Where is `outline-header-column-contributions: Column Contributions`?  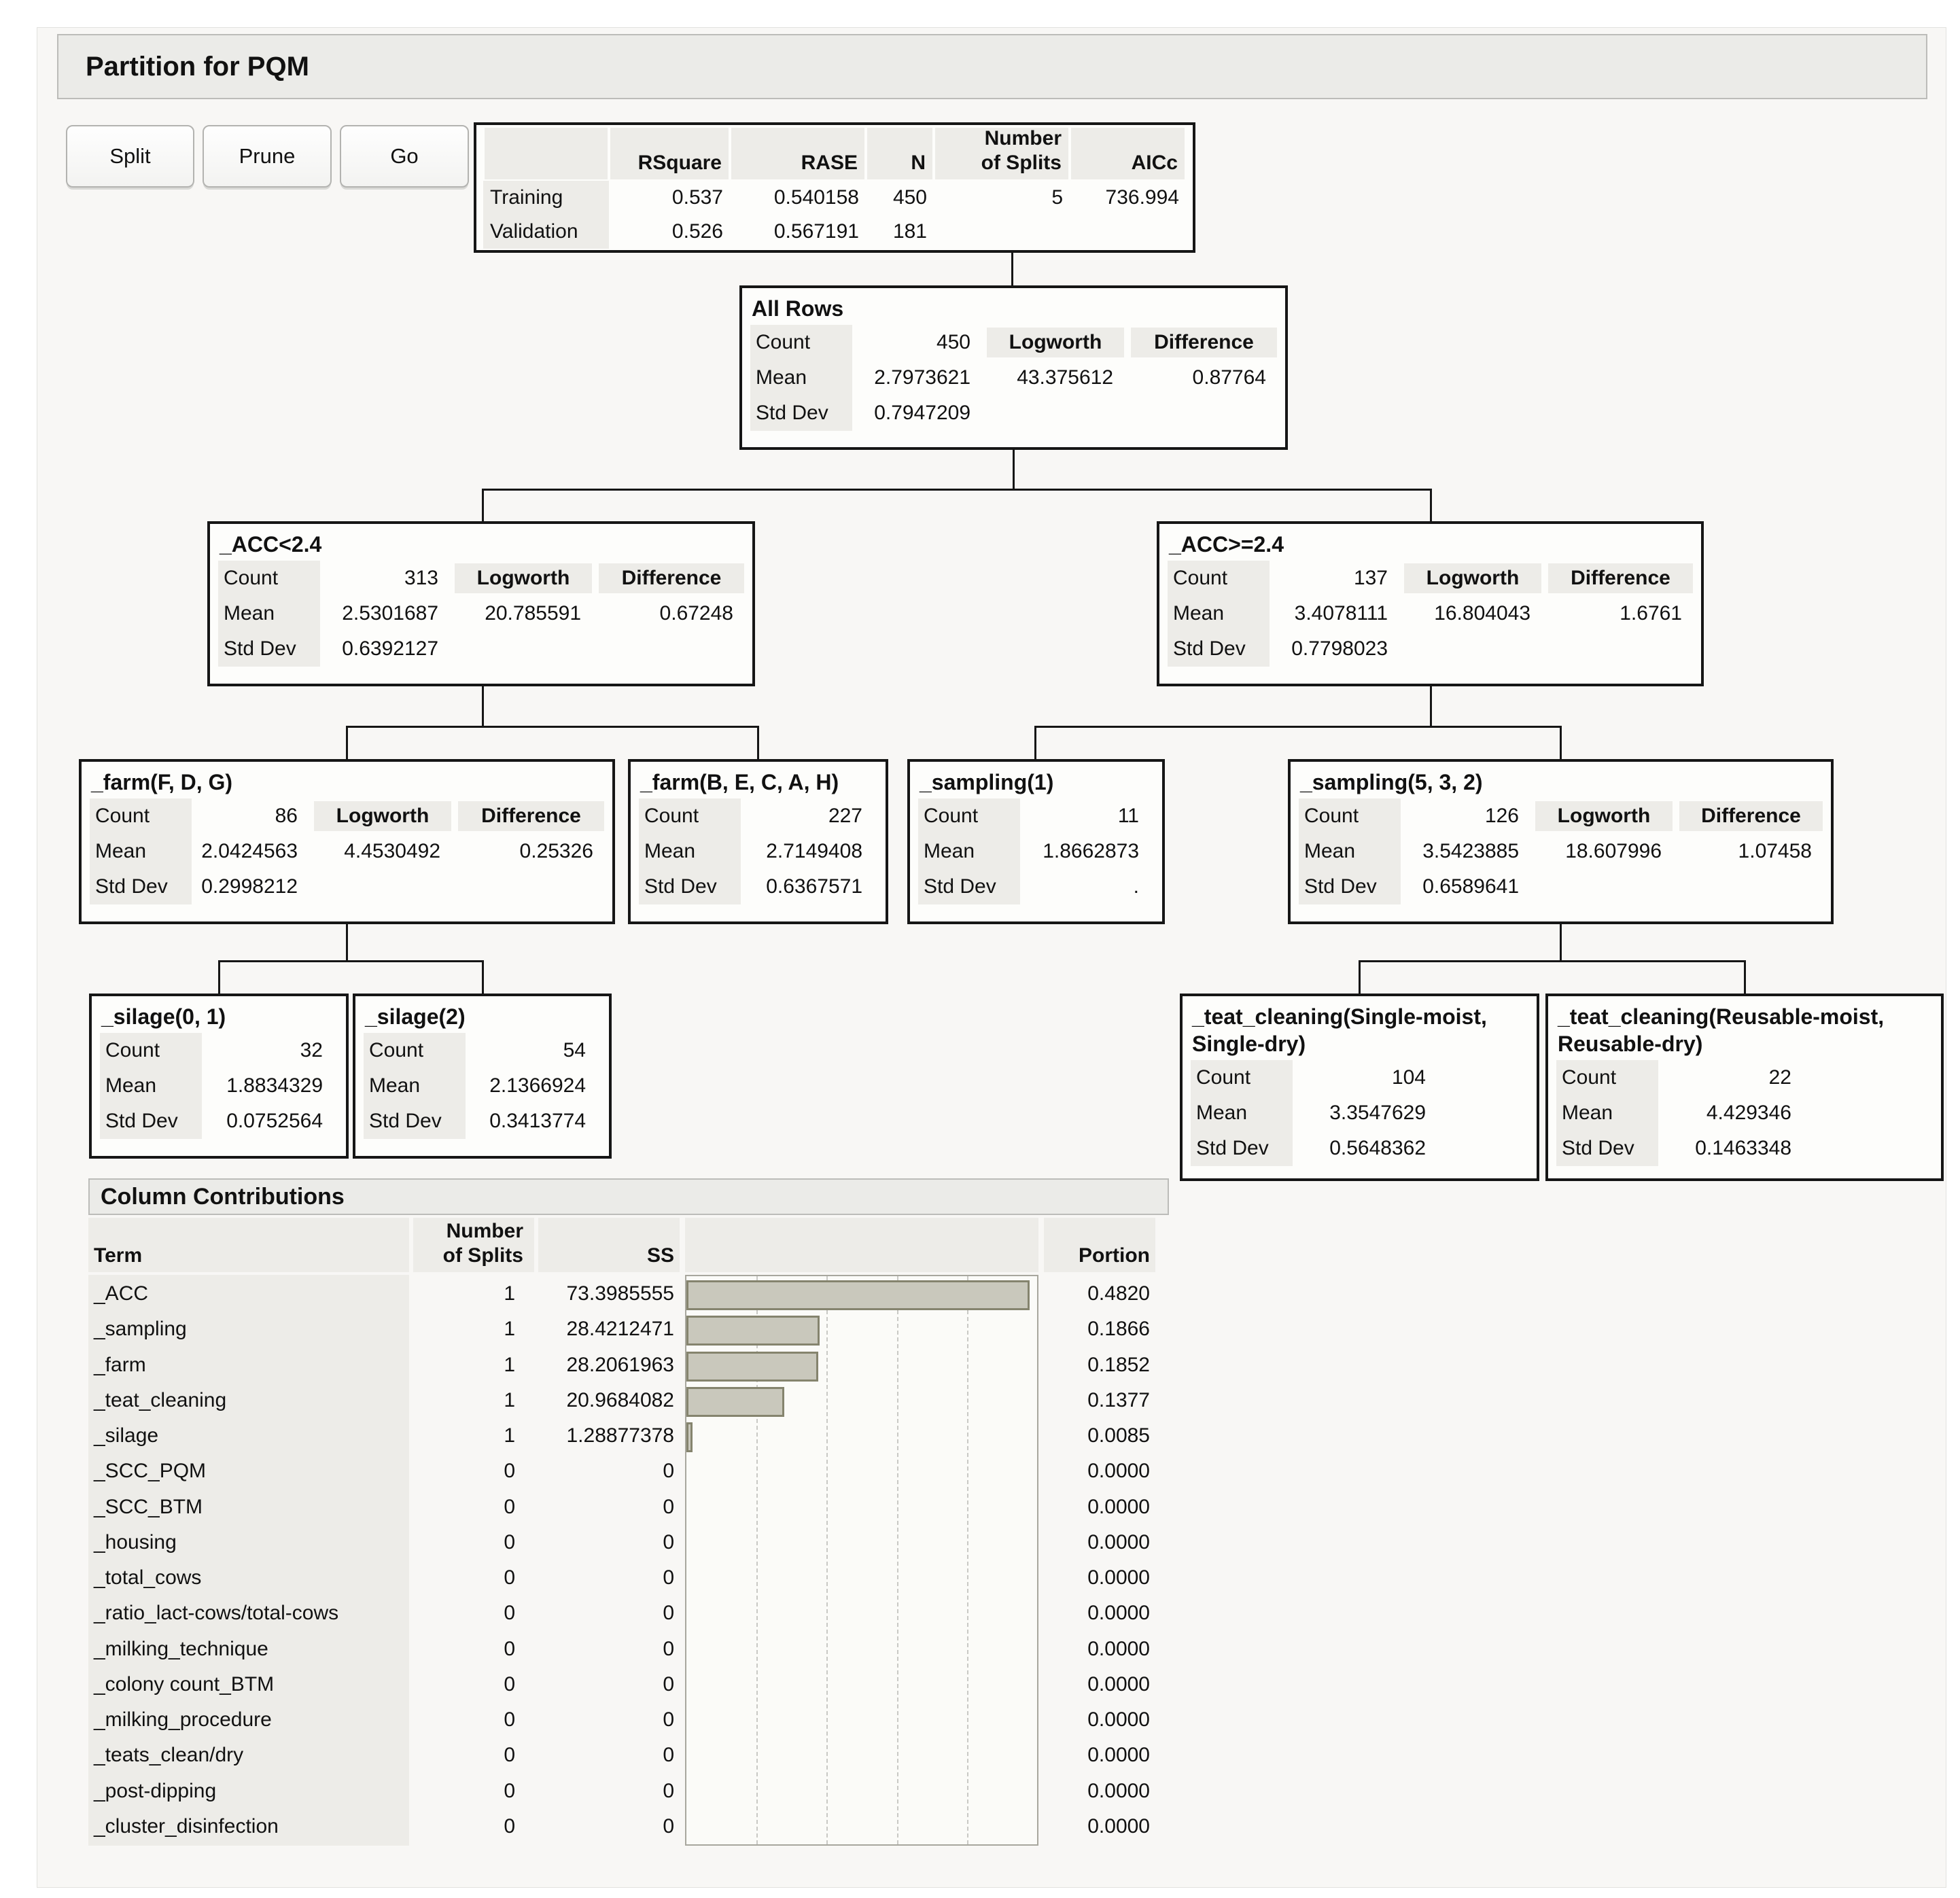 outline-header-column-contributions: Column Contributions is located at coordinates (629, 1196).